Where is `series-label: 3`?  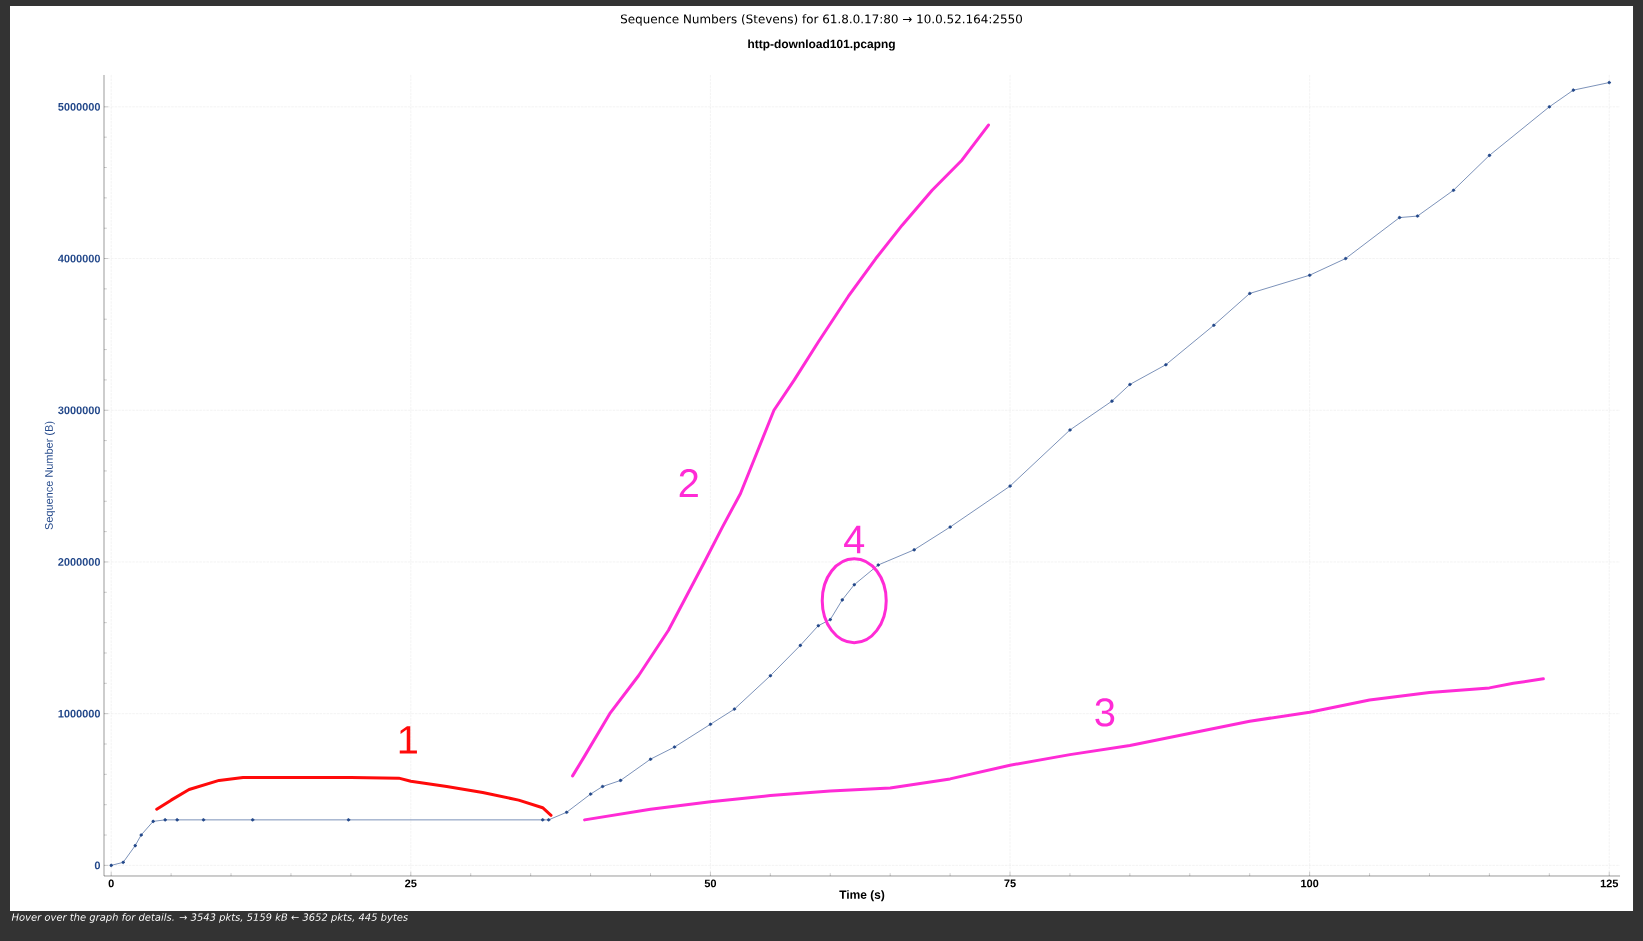
series-label: 3 is located at coordinates (1105, 712).